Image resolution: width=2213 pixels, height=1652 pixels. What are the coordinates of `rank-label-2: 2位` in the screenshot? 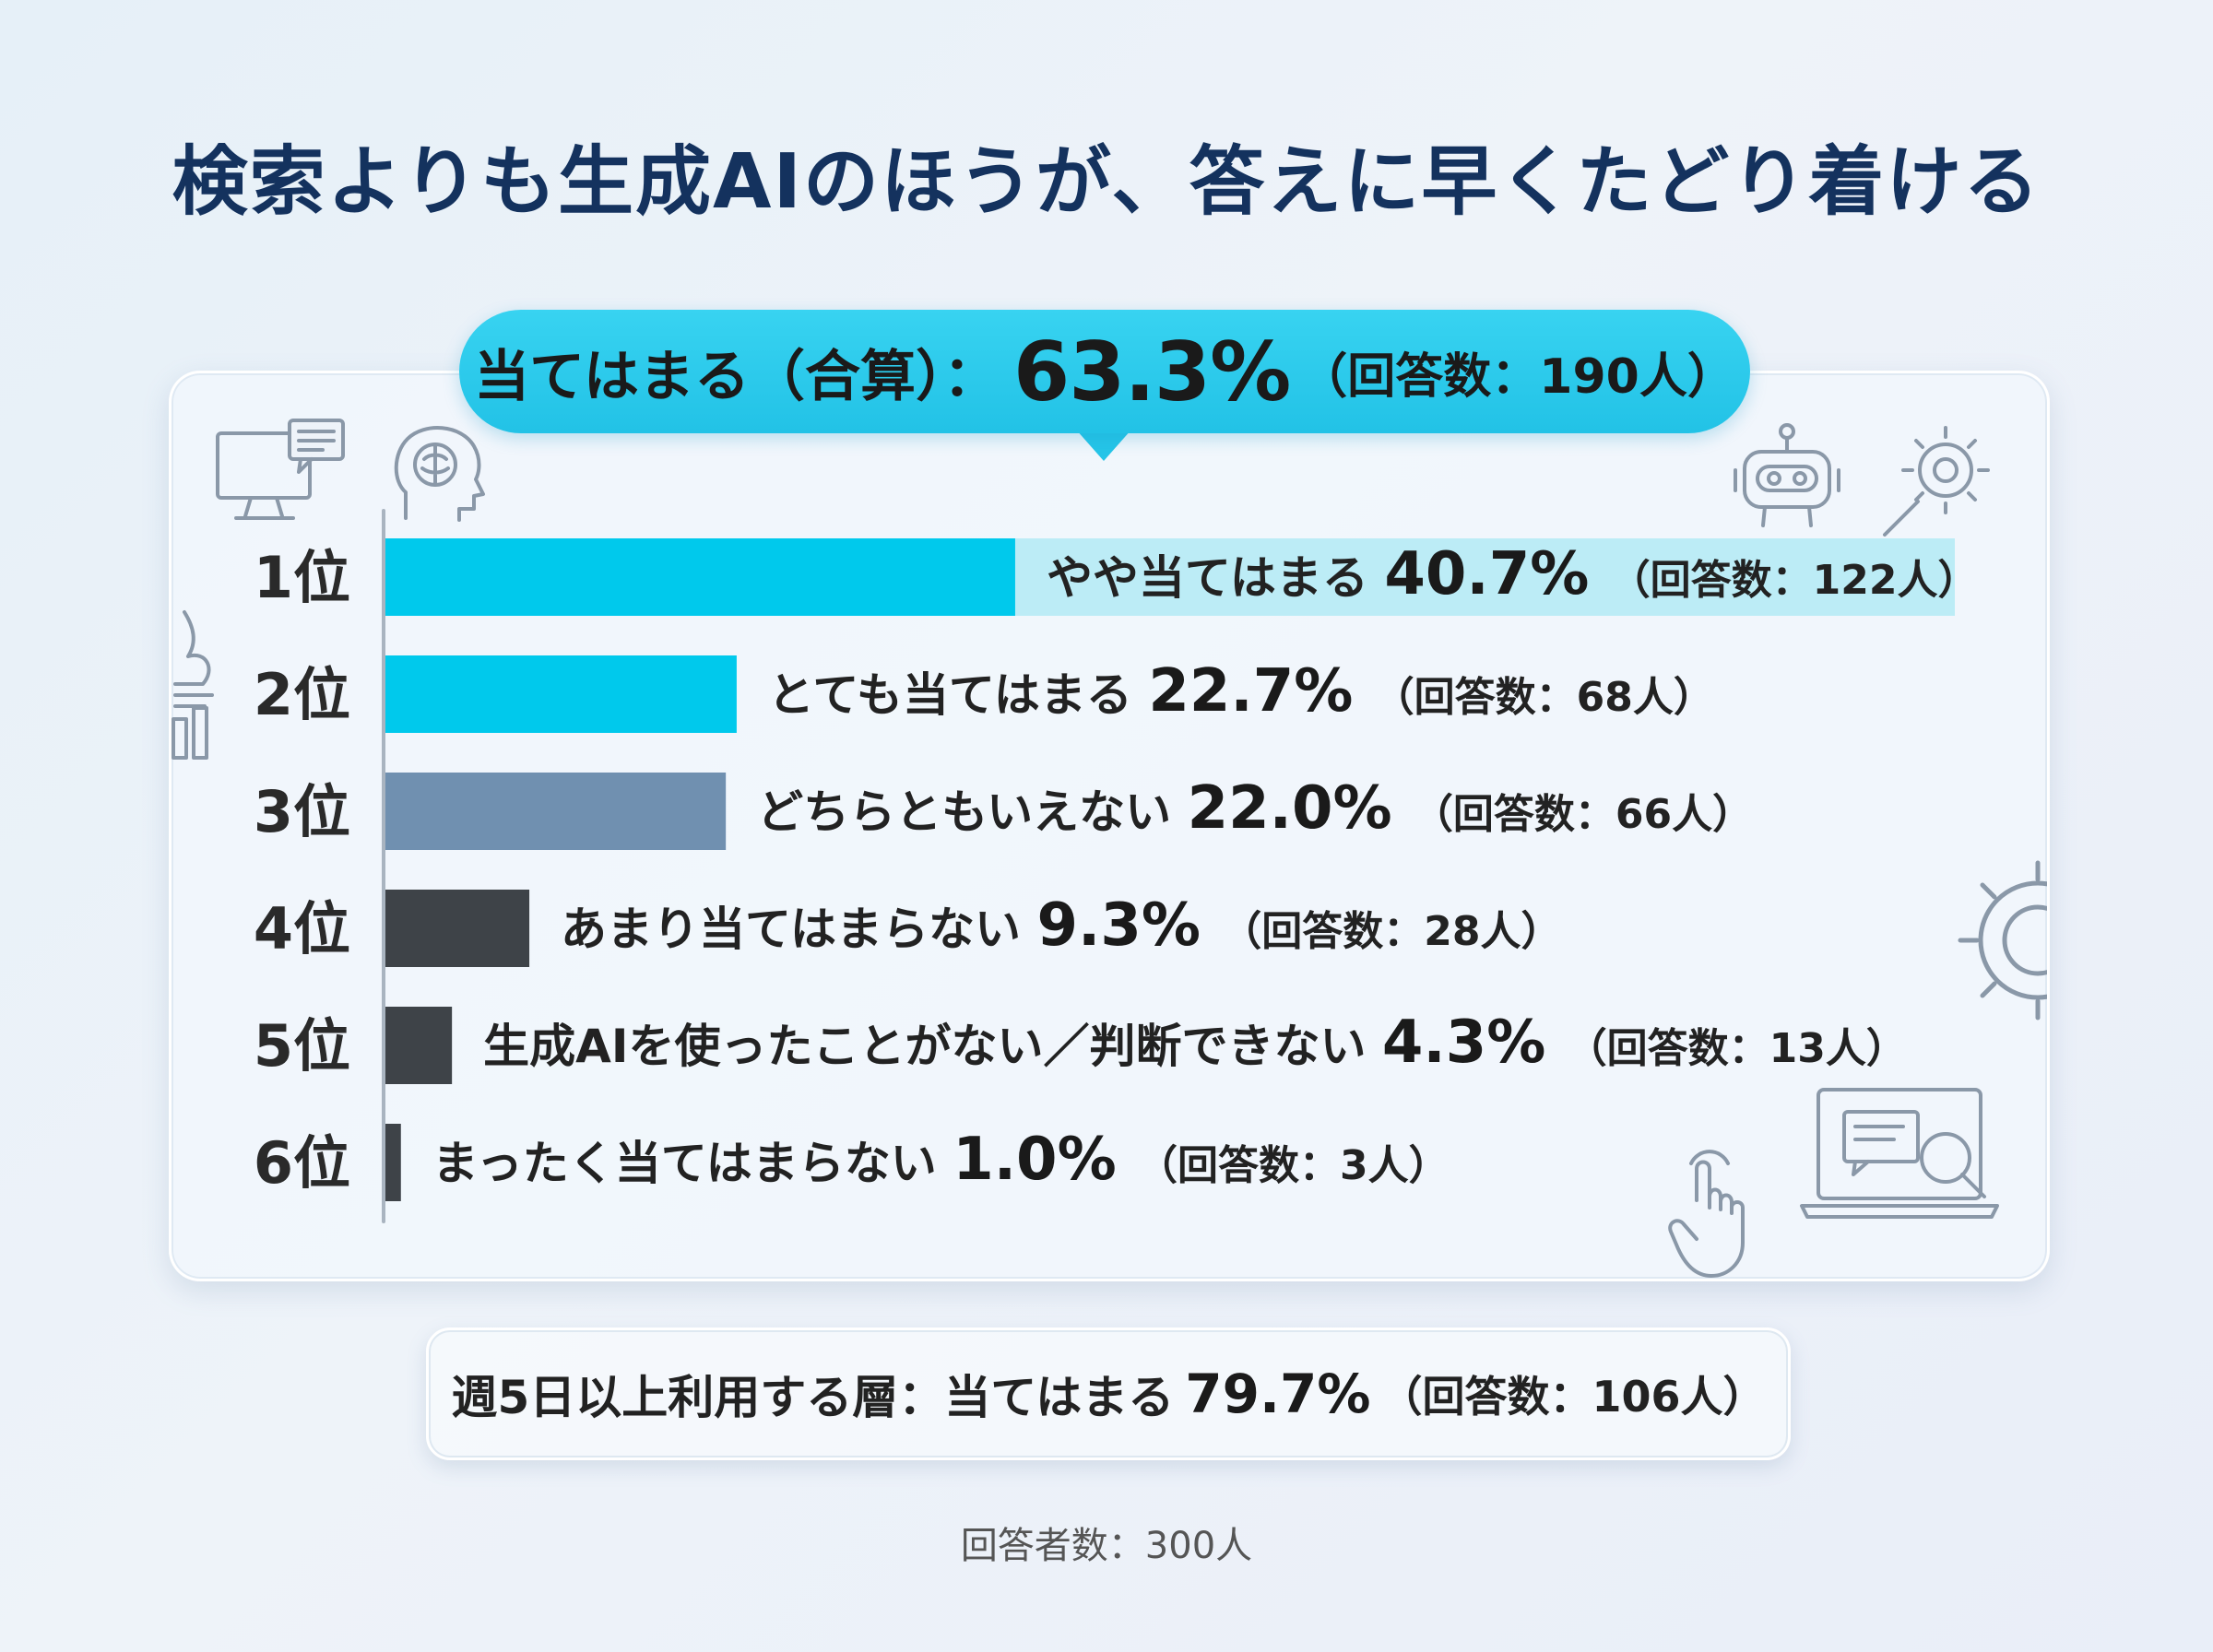 It's located at (302, 694).